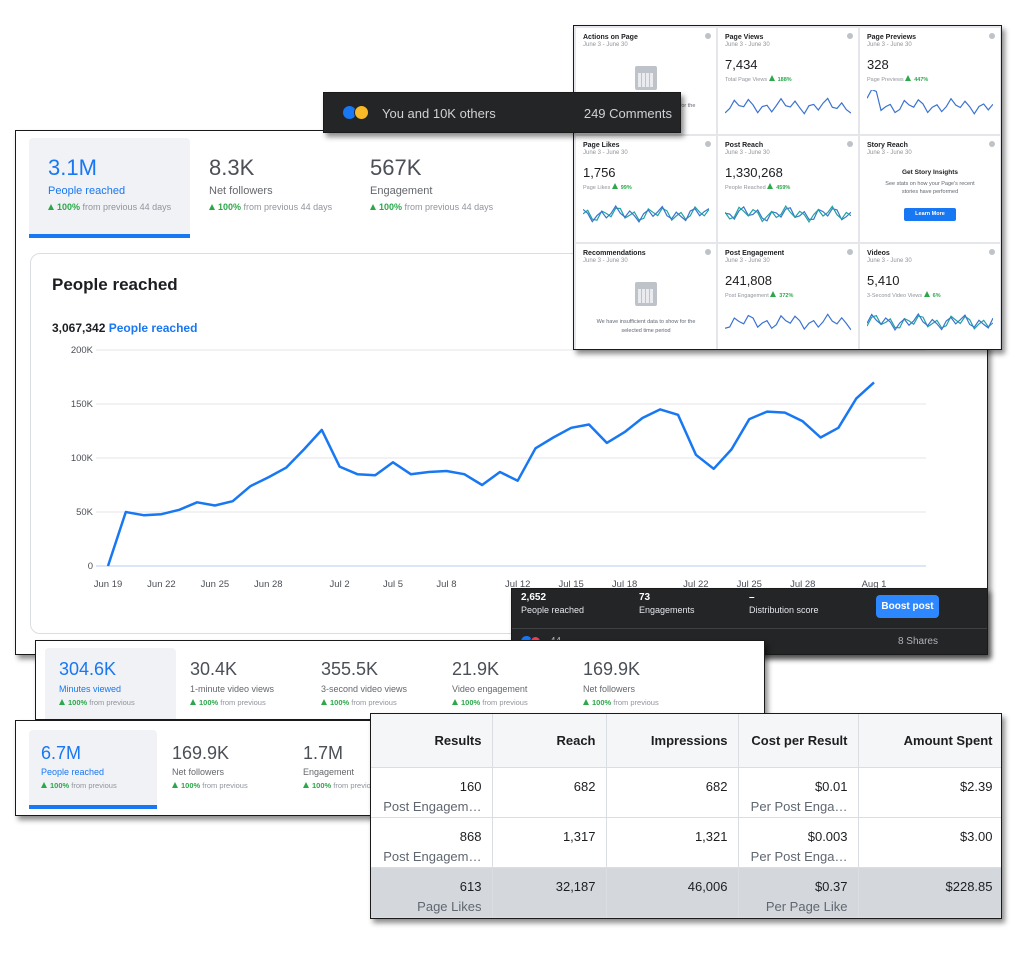 This screenshot has height=954, width=1026. What do you see at coordinates (232, 689) in the screenshot?
I see `stat-label: 1-minute video views` at bounding box center [232, 689].